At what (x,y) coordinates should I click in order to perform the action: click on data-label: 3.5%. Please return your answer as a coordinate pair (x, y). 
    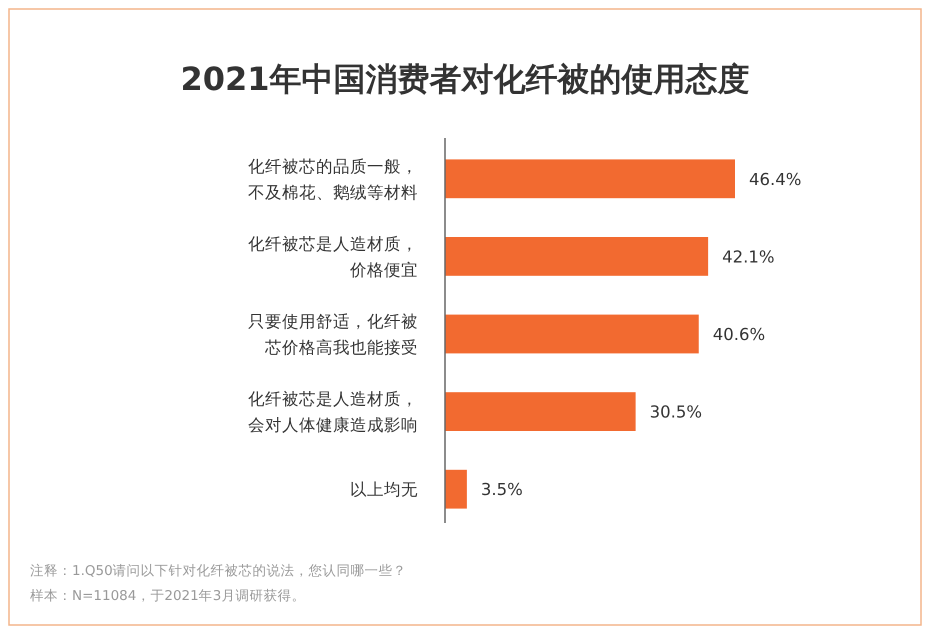
    Looking at the image, I should click on (501, 490).